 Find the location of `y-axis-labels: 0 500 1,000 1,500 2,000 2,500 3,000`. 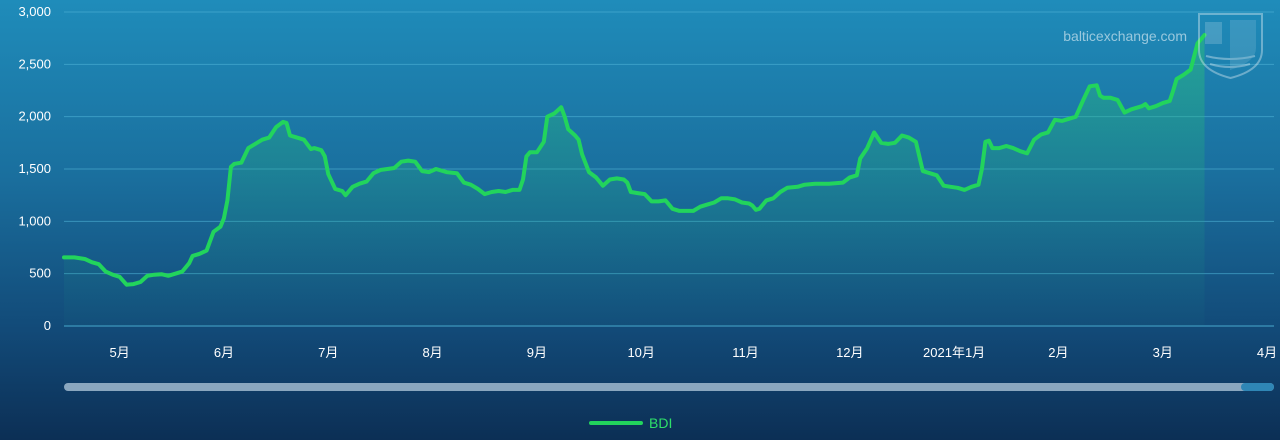

y-axis-labels: 0 500 1,000 1,500 2,000 2,500 3,000 is located at coordinates (34, 168).